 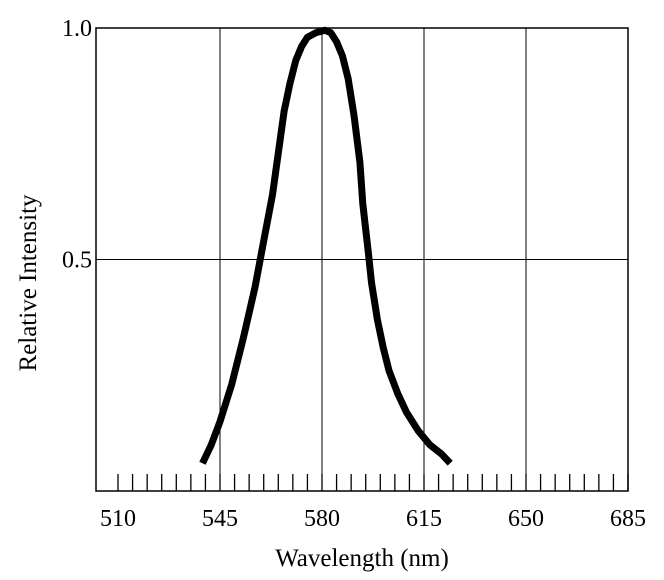 What do you see at coordinates (322, 519) in the screenshot?
I see `x-tick-label: 580` at bounding box center [322, 519].